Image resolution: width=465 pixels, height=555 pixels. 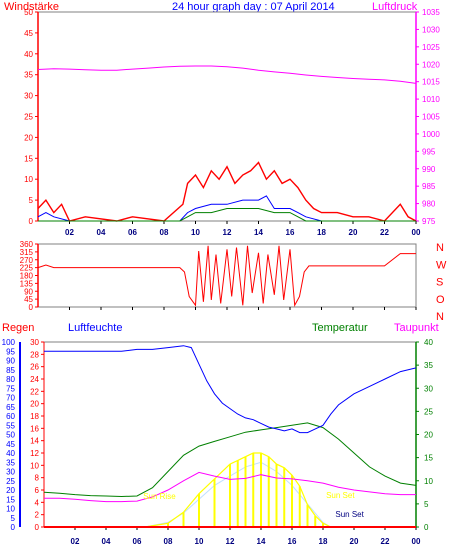 I want to click on pressure-y-tick-label: 1030, so click(x=431, y=29).